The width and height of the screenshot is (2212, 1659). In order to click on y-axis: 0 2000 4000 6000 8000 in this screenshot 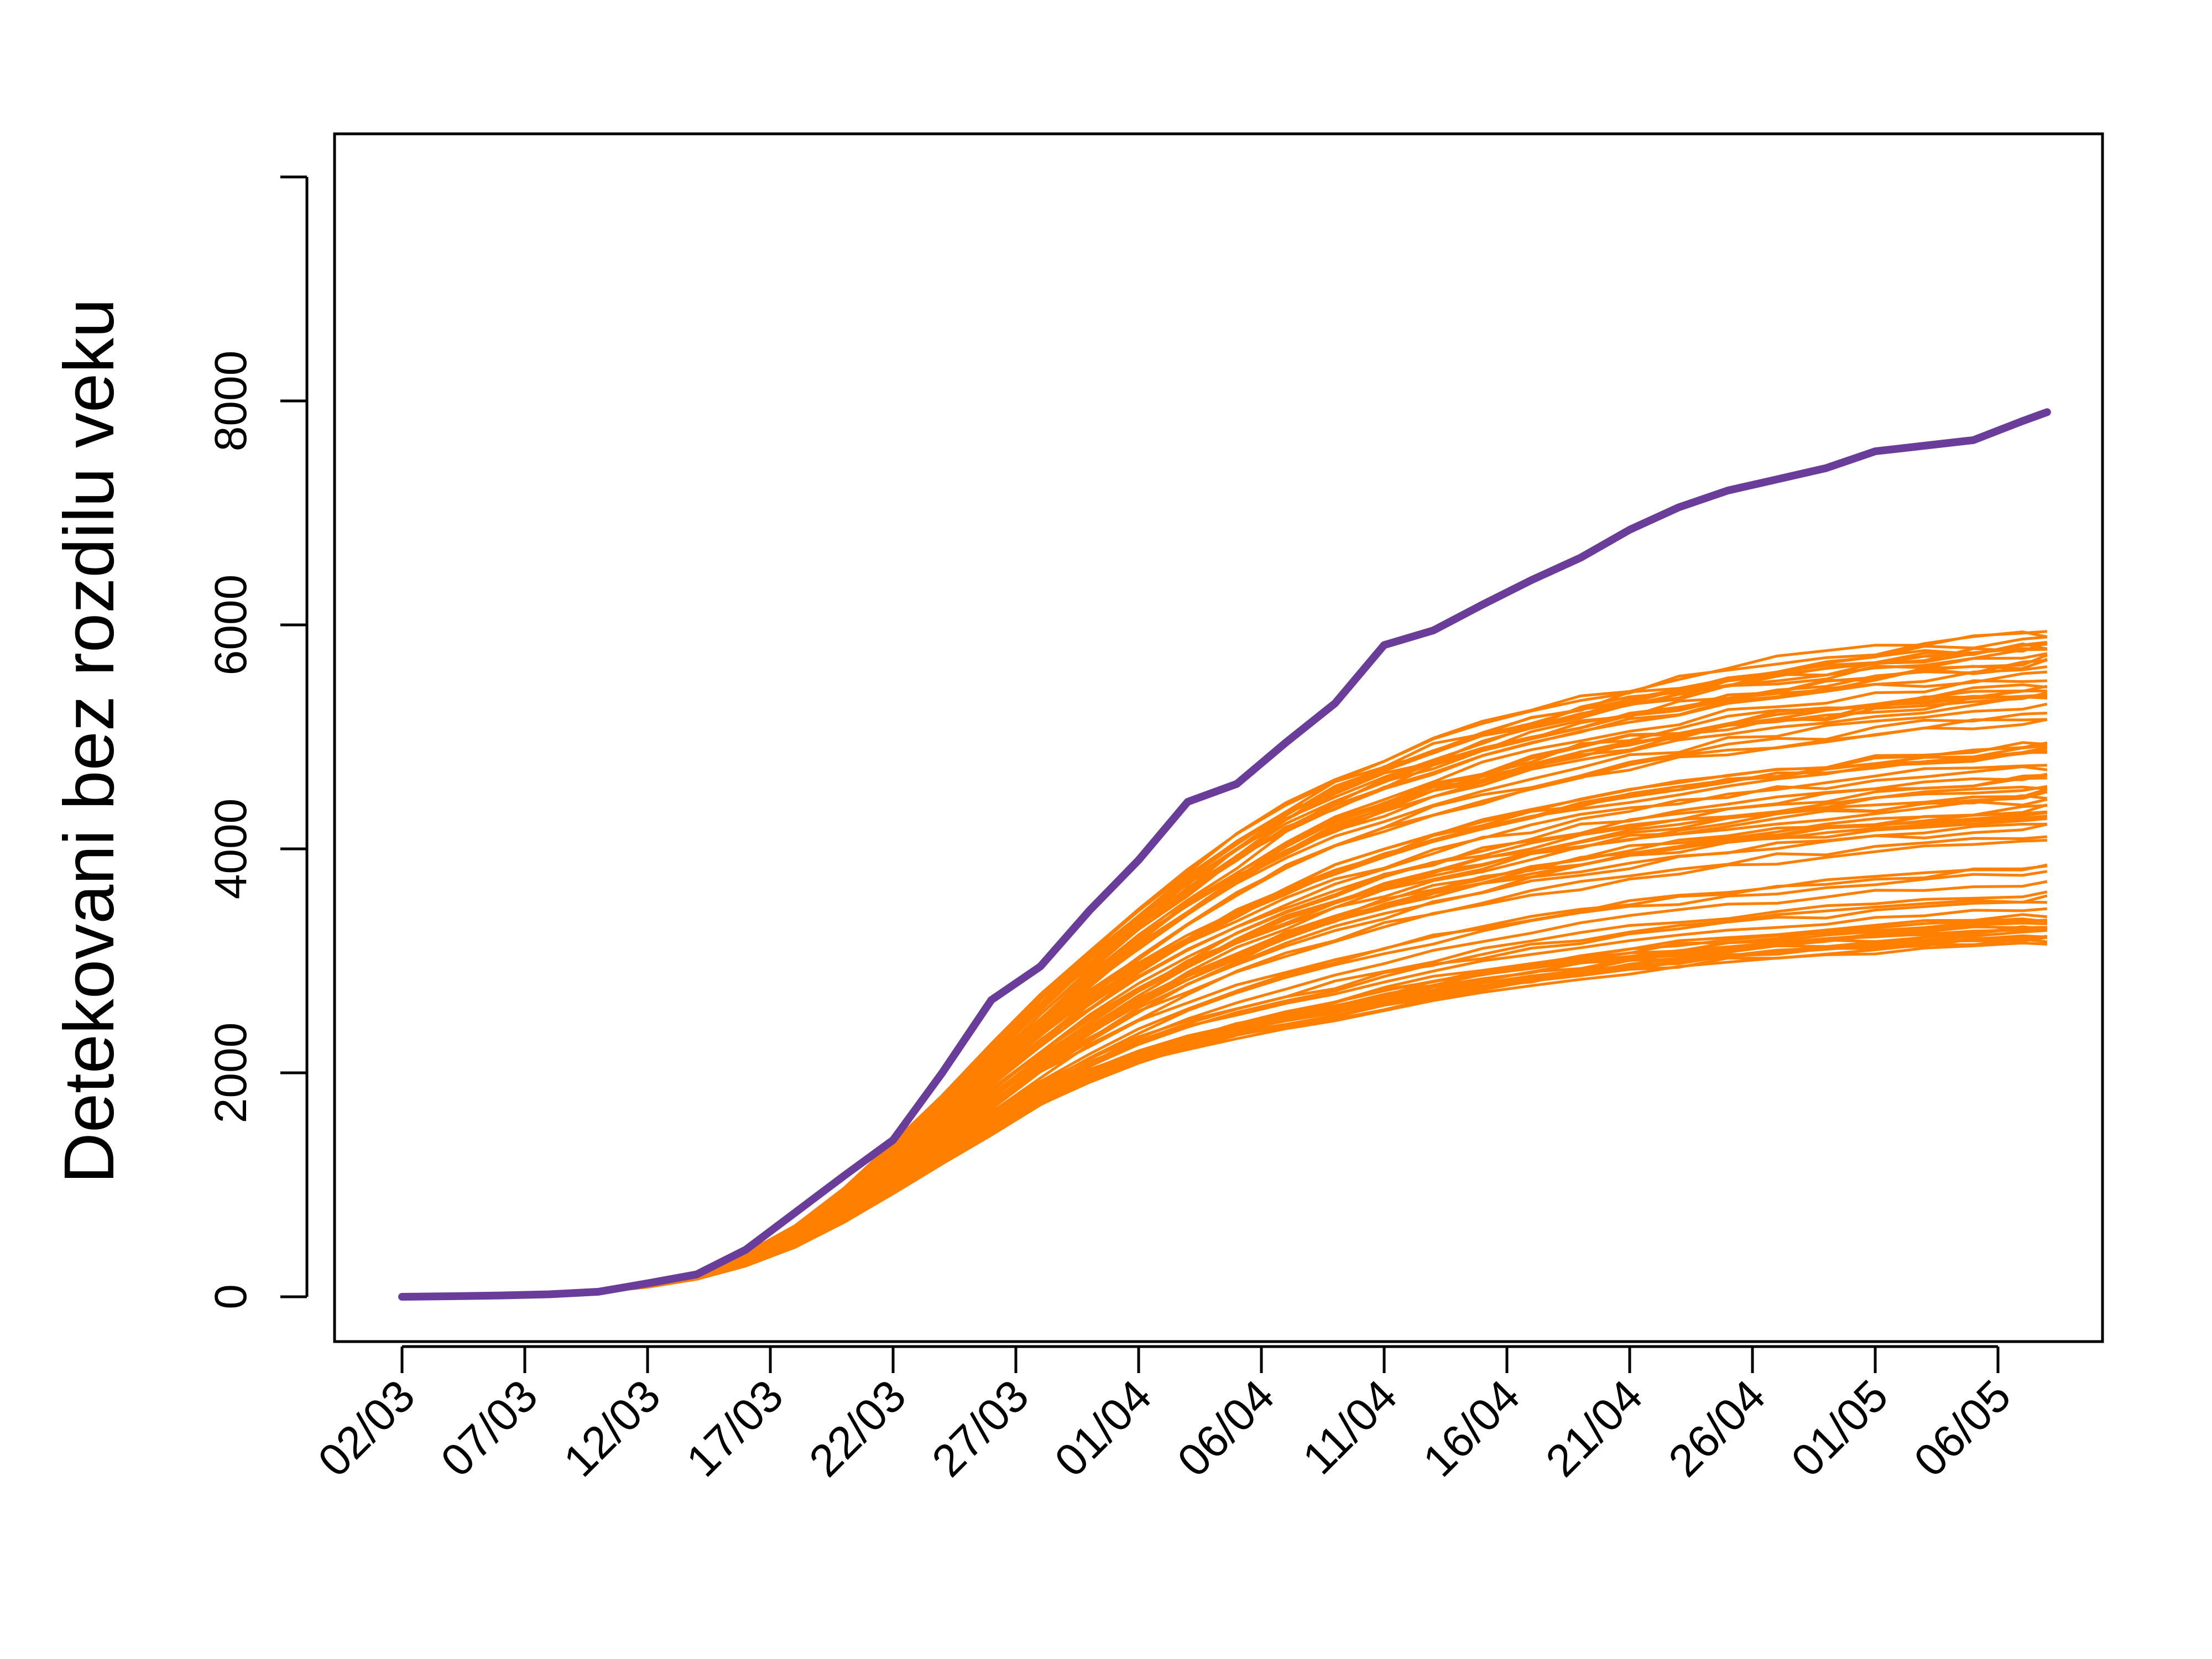, I will do `click(258, 743)`.